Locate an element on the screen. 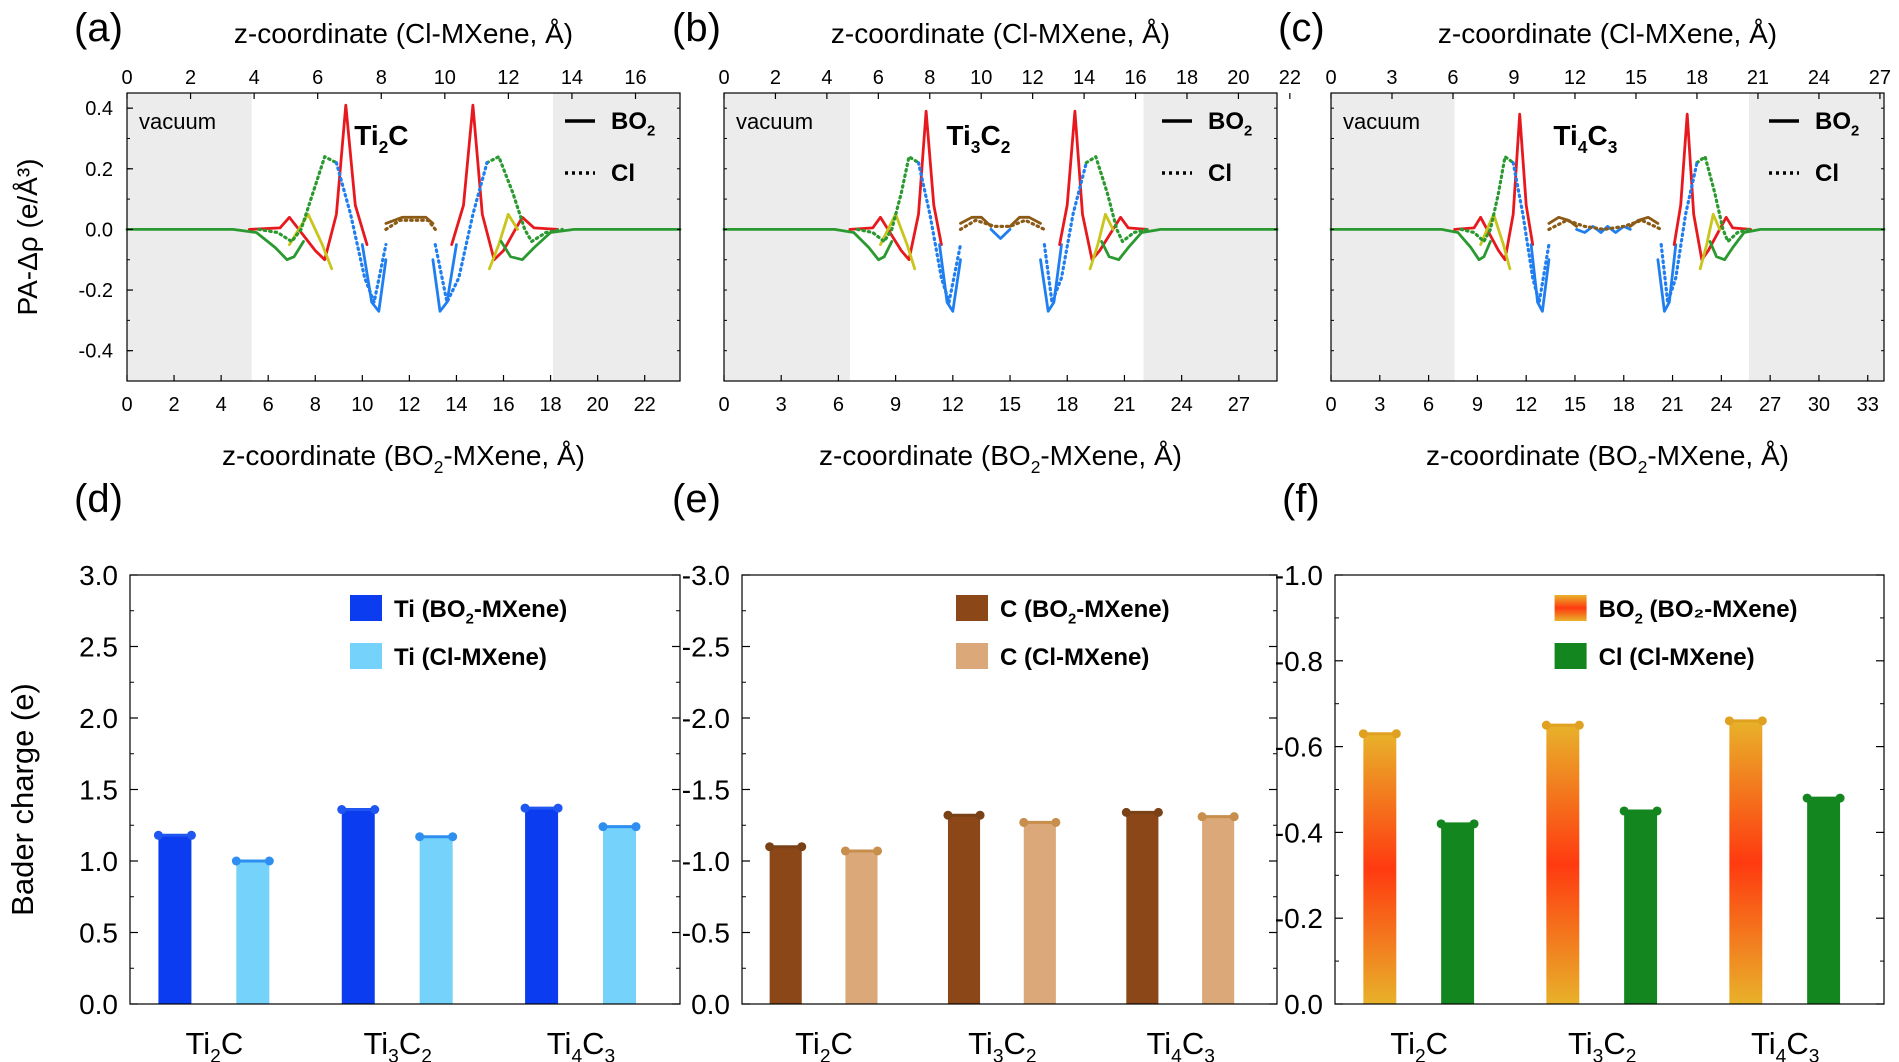 The width and height of the screenshot is (1899, 1062). x-tick-label: 18 is located at coordinates (1067, 405).